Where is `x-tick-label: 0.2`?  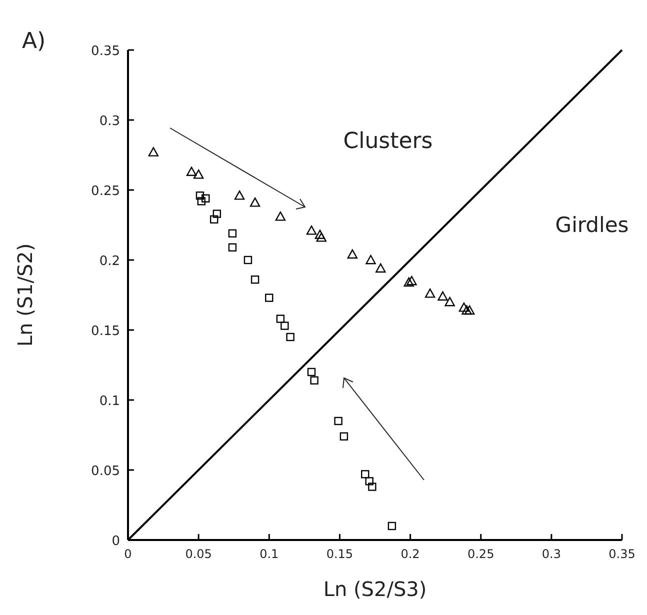
x-tick-label: 0.2 is located at coordinates (410, 554).